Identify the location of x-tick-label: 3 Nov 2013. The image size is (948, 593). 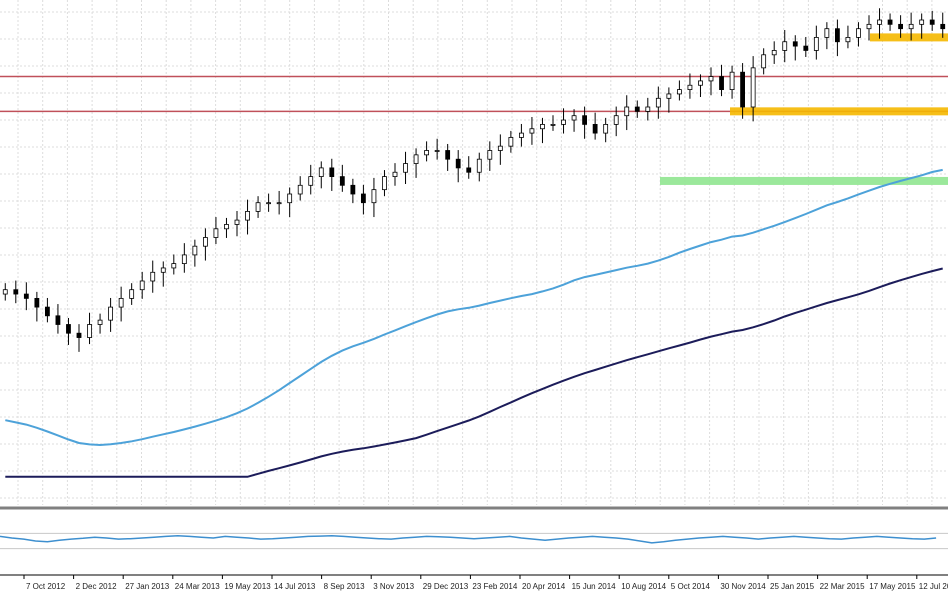
(393, 586).